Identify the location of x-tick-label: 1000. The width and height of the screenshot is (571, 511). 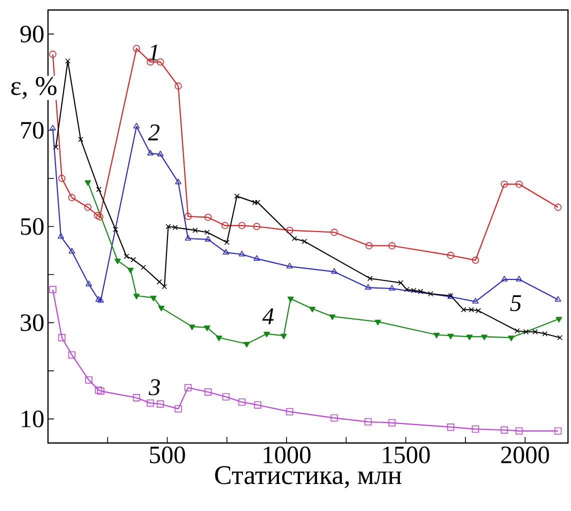
(287, 455).